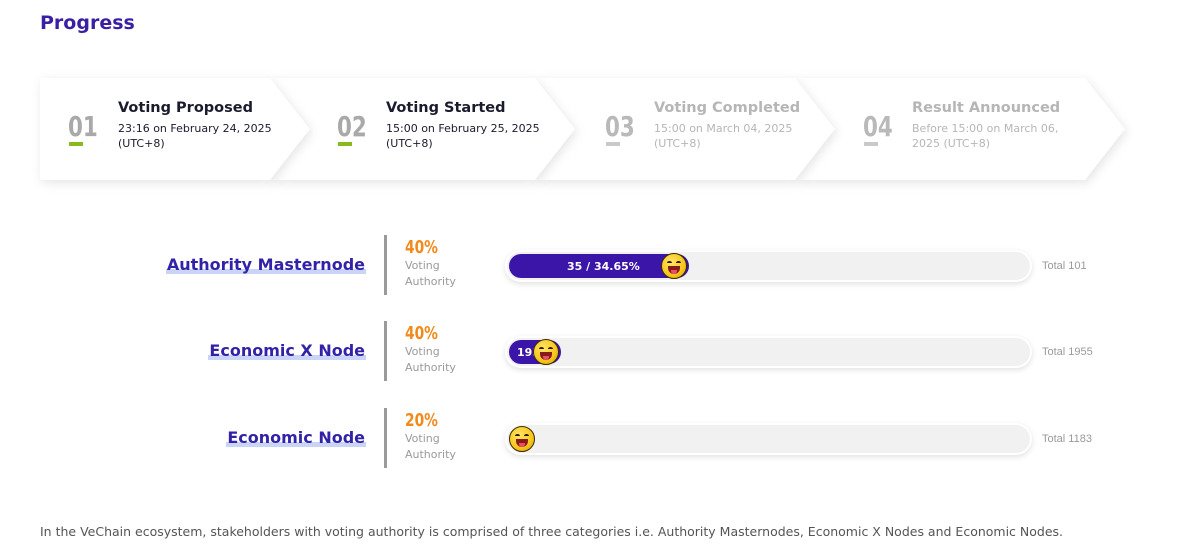 The width and height of the screenshot is (1200, 551). Describe the element at coordinates (727, 108) in the screenshot. I see `step-title: Voting Completed` at that location.